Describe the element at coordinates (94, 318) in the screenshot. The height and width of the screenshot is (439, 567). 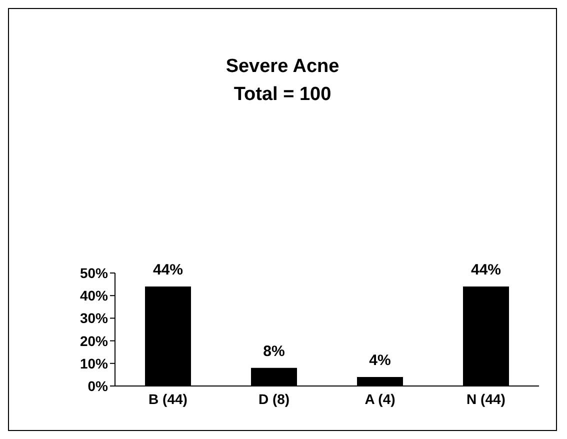
I see `y-tick-label: 30%` at that location.